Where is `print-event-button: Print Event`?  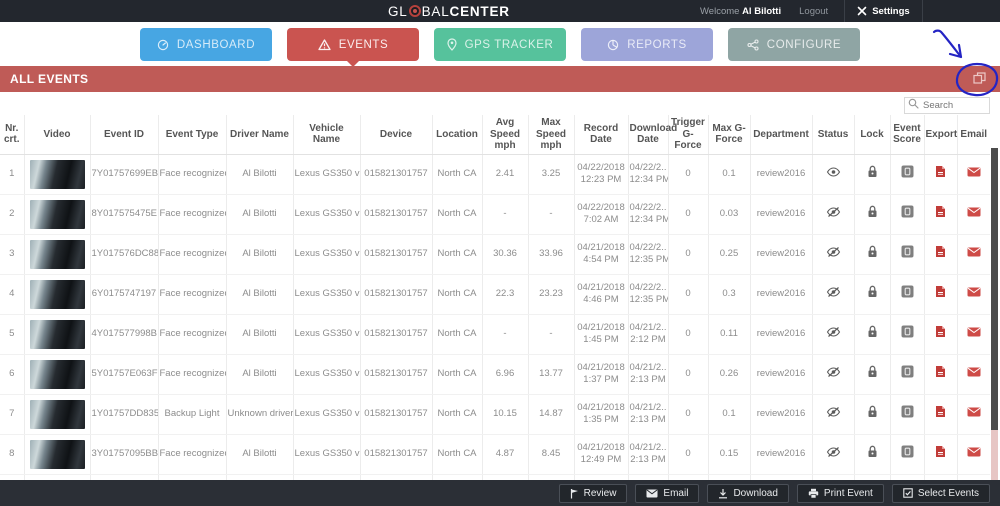
print-event-button: Print Event is located at coordinates (840, 493).